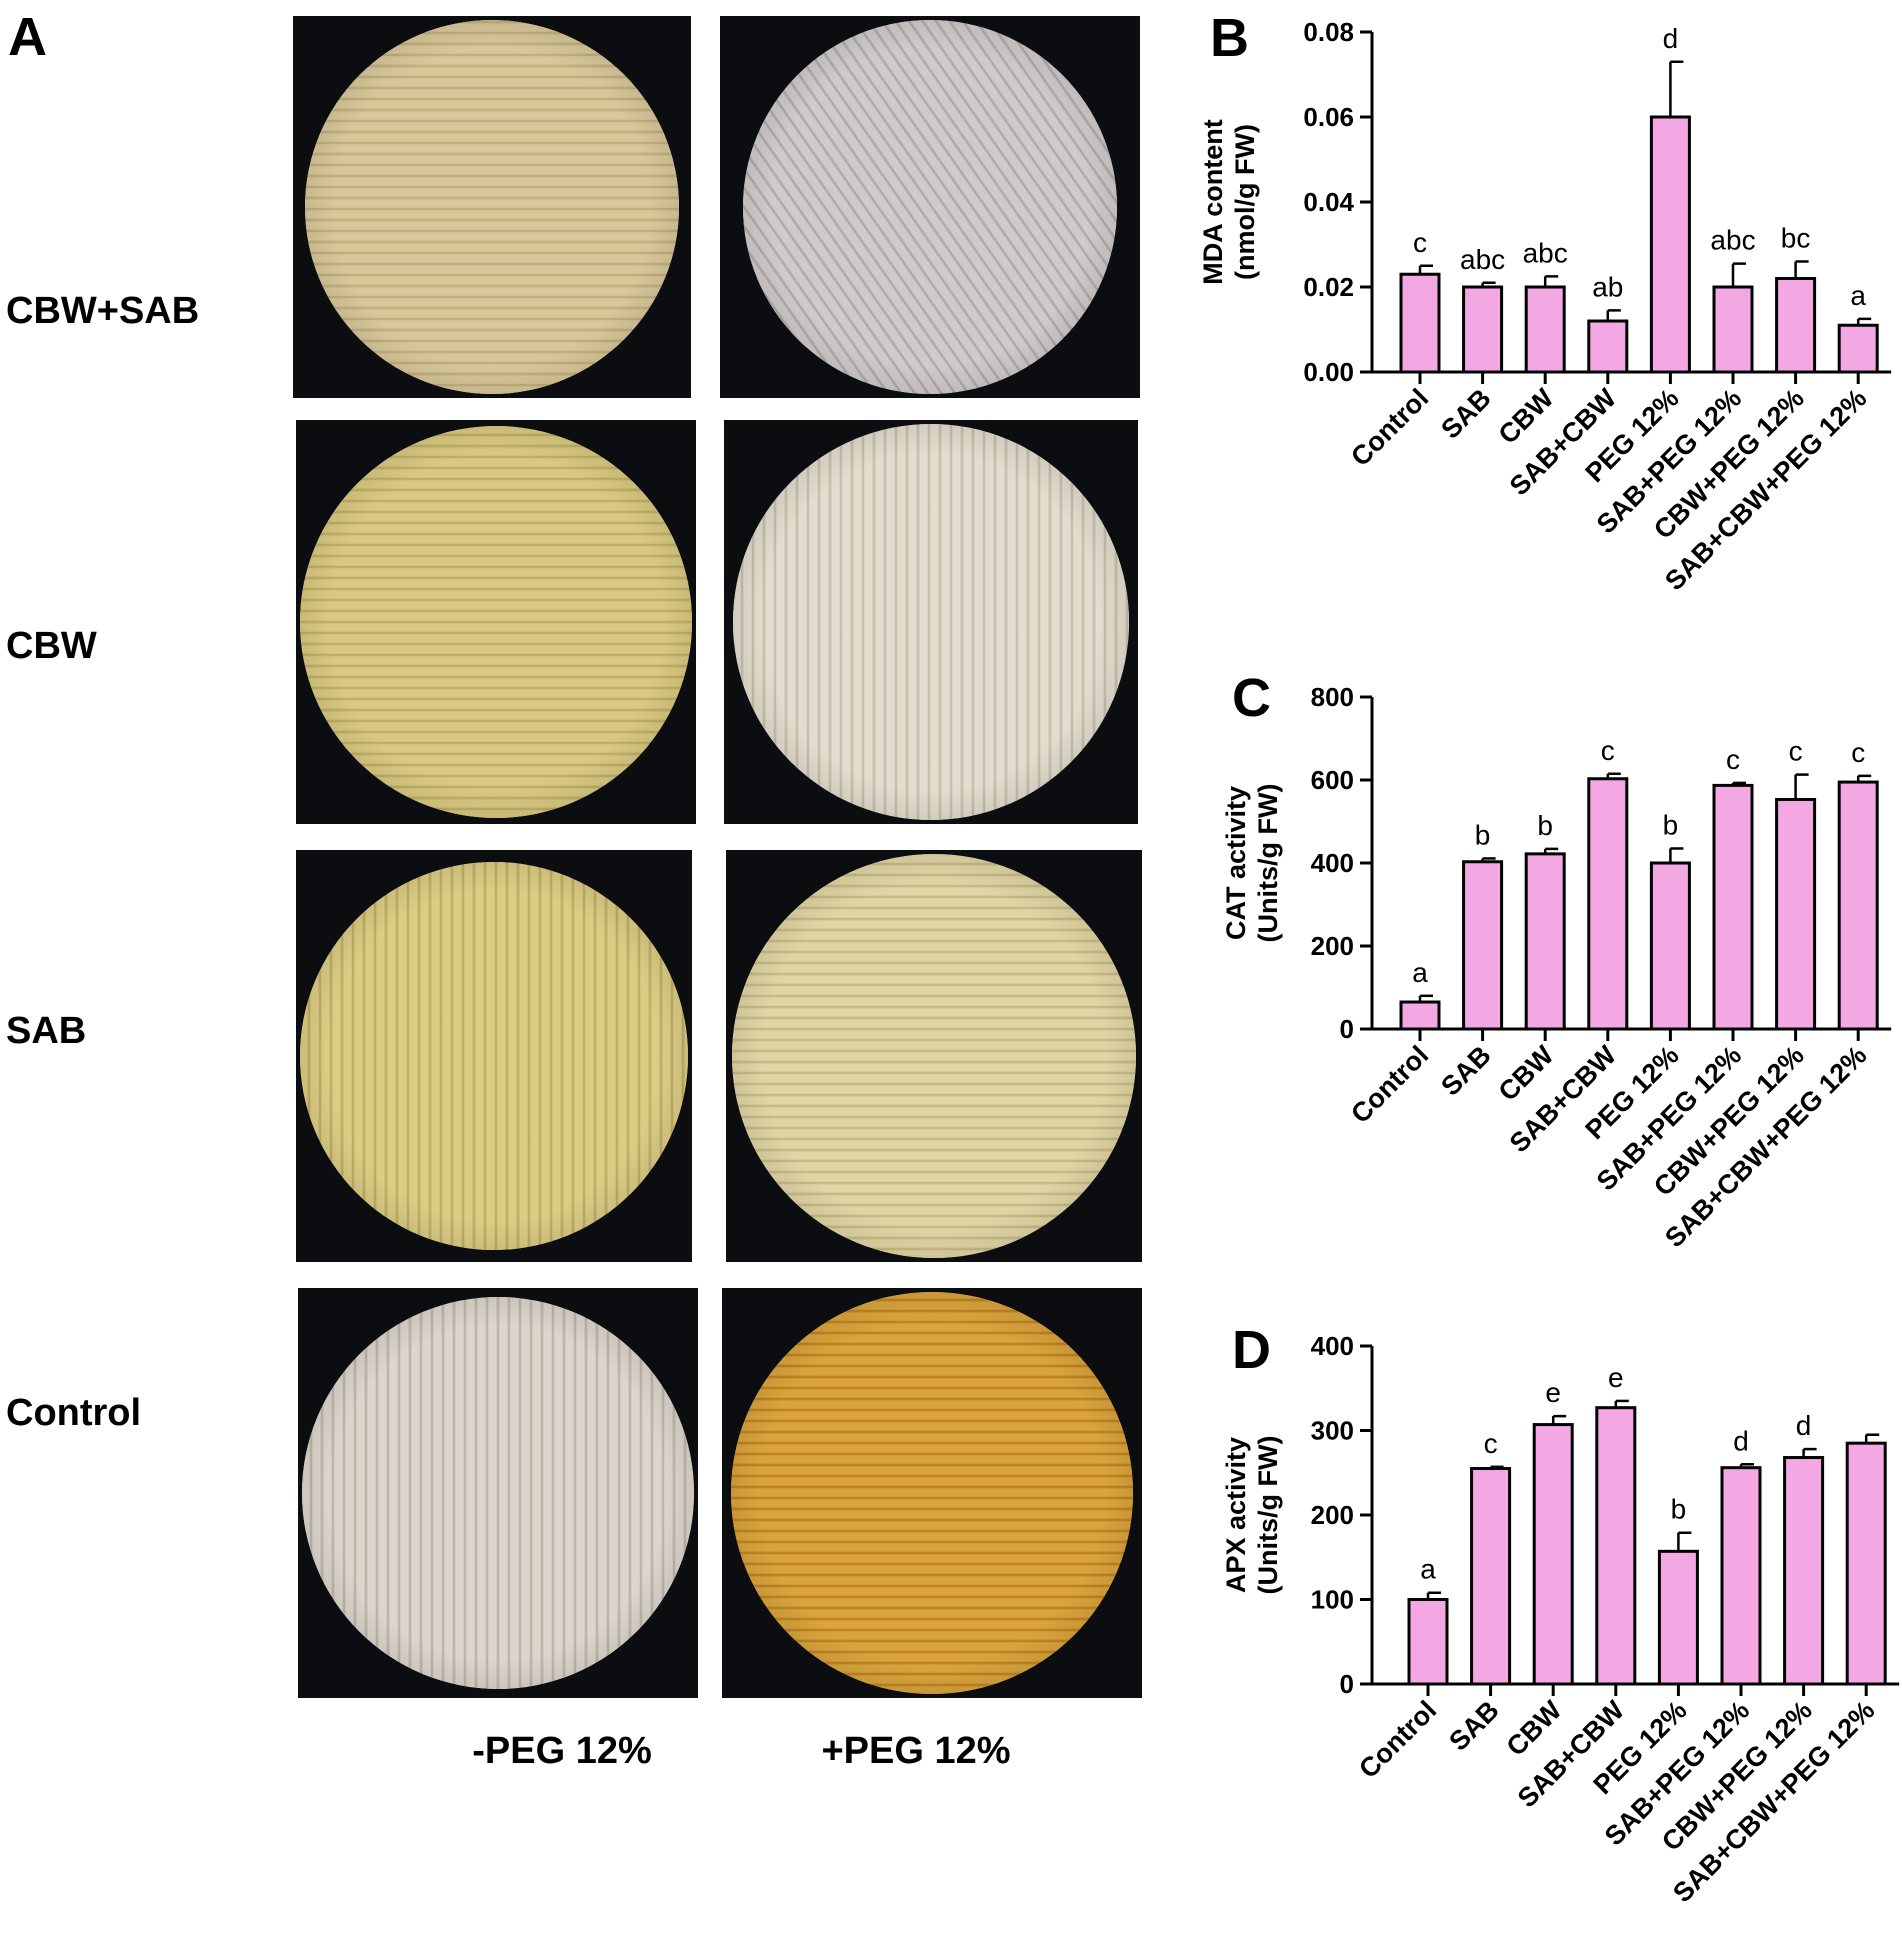  Describe the element at coordinates (1389, 427) in the screenshot. I see `chart-b-category-label: Control` at that location.